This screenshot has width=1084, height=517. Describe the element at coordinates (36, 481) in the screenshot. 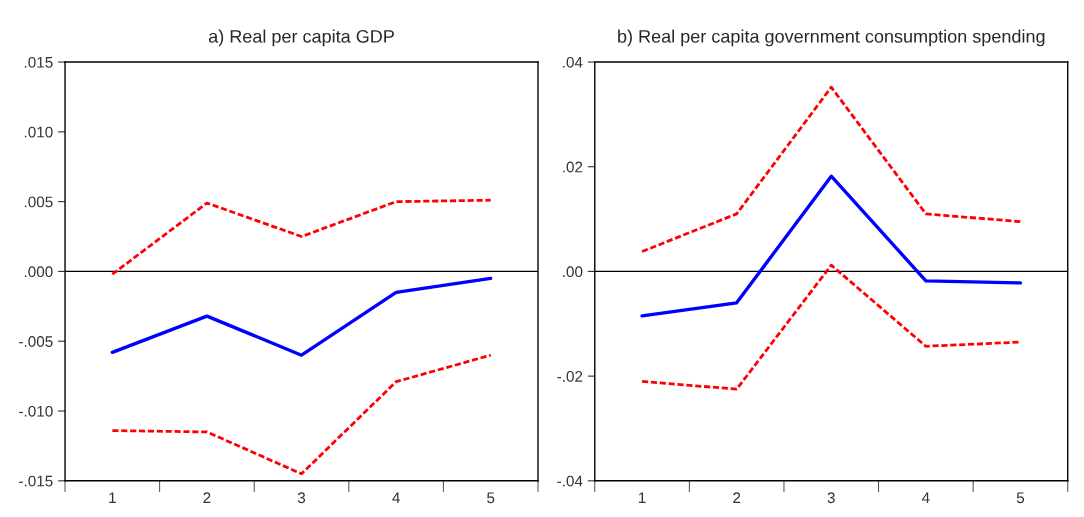

I see `y-tick-label: -.015` at that location.